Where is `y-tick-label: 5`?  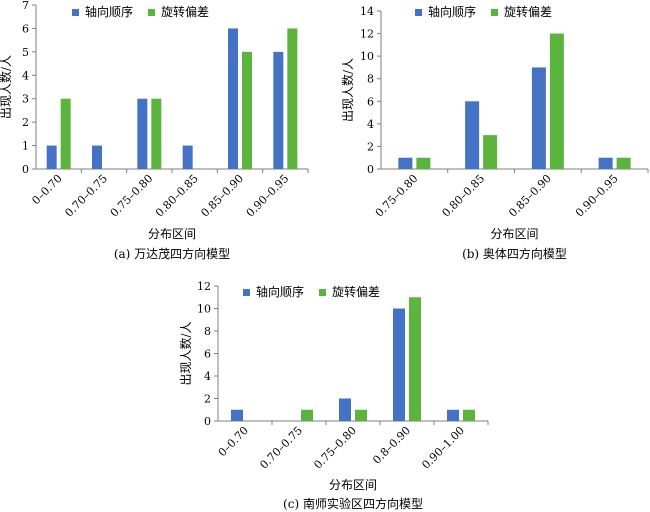 y-tick-label: 5 is located at coordinates (25, 52).